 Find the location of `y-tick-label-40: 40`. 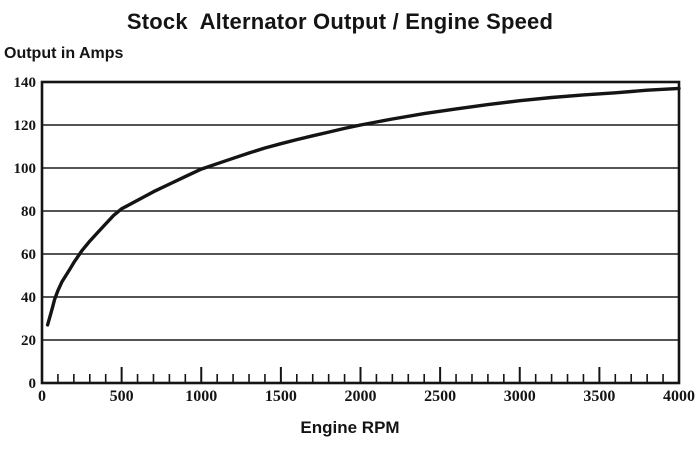

y-tick-label-40: 40 is located at coordinates (28, 298).